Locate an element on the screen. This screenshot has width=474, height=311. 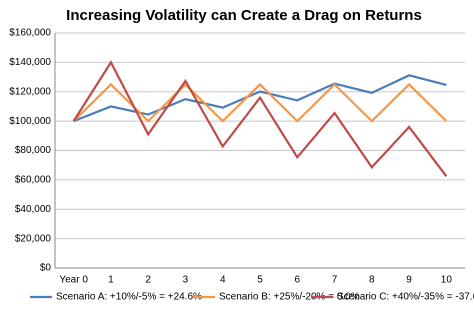
legend-label: Scenario C: +40%/-35% = -37.6% is located at coordinates (405, 297).